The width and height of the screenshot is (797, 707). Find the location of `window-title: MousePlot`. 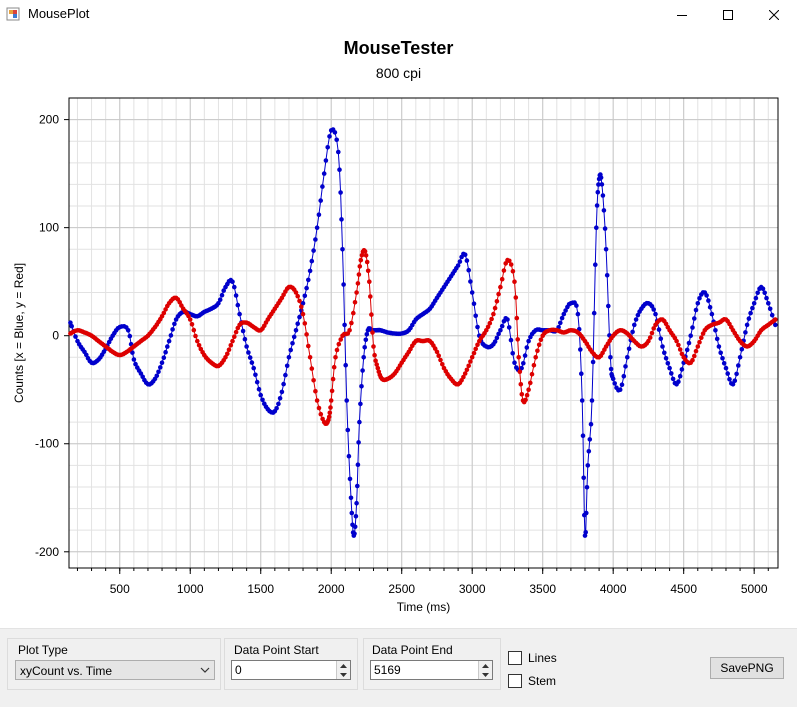

window-title: MousePlot is located at coordinates (59, 13).